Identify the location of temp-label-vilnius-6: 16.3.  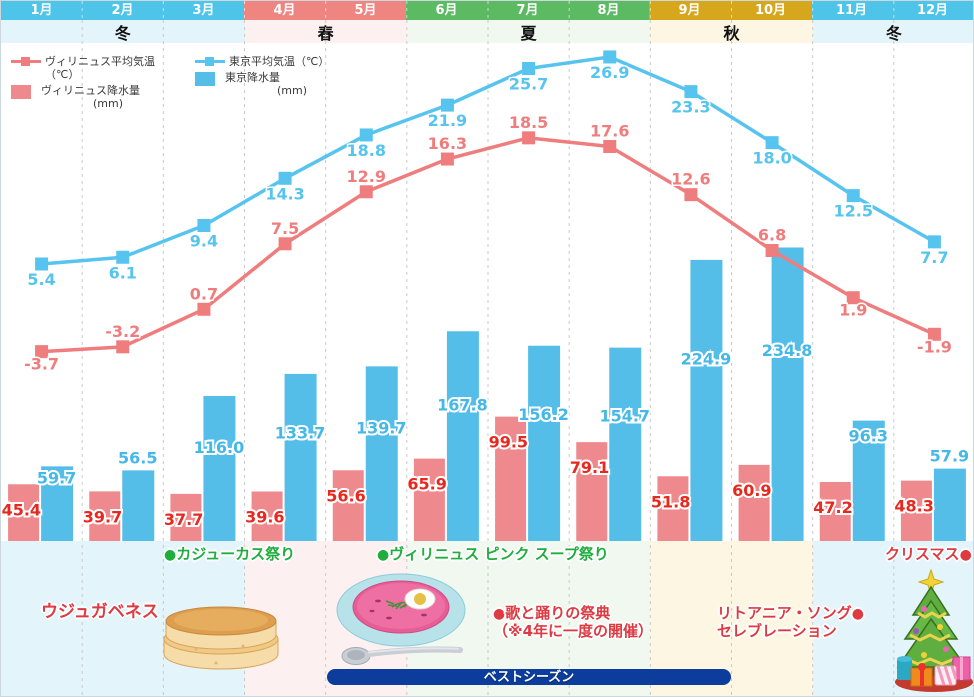
(447, 143).